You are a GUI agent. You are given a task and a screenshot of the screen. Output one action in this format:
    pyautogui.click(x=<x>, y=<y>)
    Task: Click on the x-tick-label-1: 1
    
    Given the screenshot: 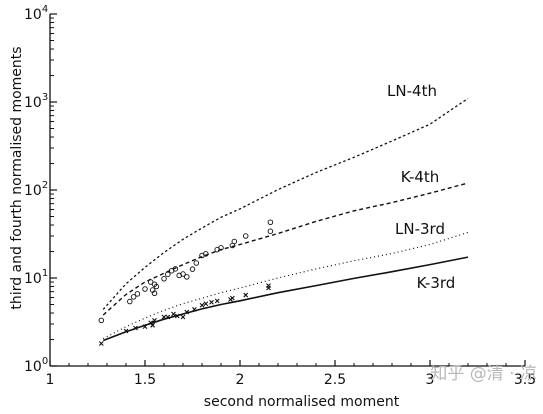 What is the action you would take?
    pyautogui.click(x=50, y=380)
    